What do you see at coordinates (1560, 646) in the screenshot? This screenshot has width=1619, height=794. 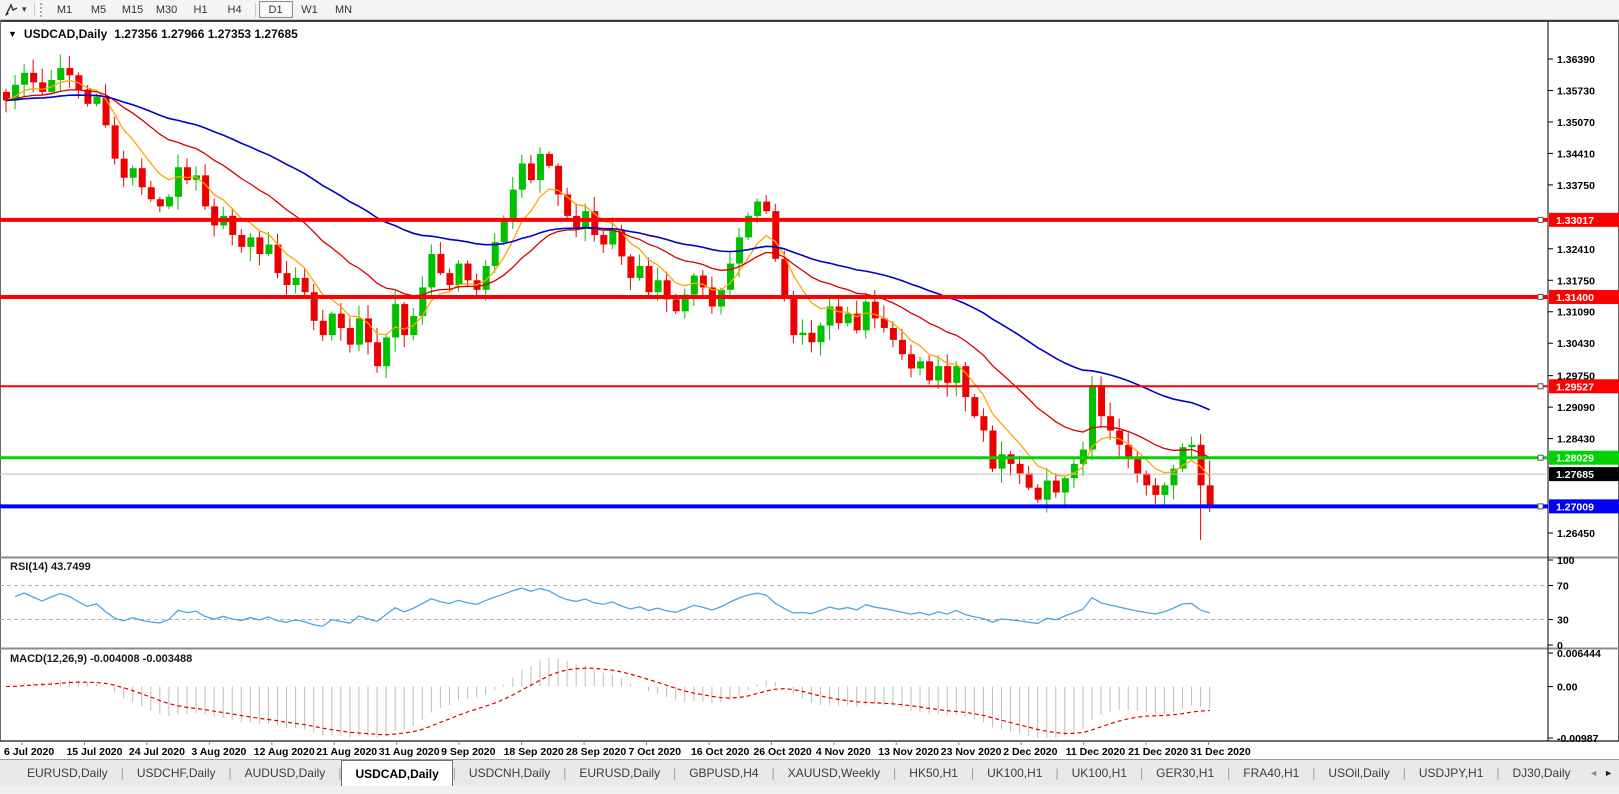 I see `svg-text: 0` at bounding box center [1560, 646].